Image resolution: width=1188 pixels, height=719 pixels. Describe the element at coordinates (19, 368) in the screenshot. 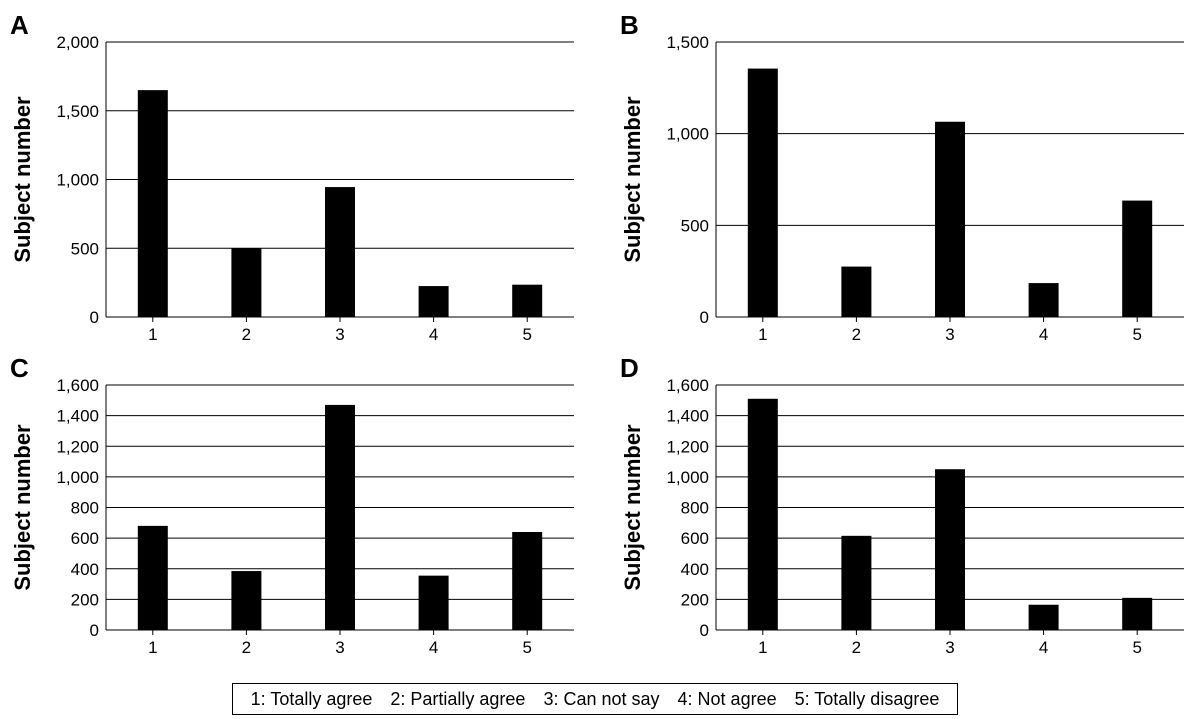

I see `panel-label: C` at that location.